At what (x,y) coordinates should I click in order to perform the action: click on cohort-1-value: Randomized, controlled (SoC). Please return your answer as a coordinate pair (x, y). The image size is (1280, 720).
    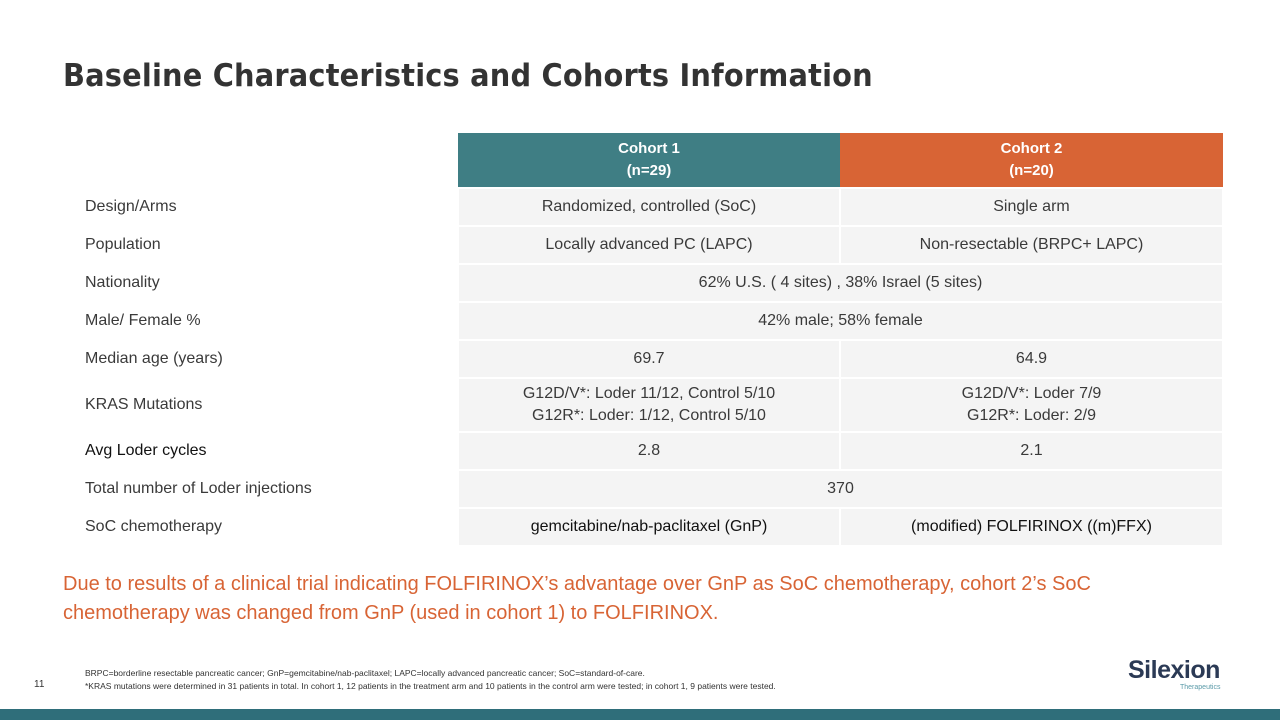
    Looking at the image, I should click on (649, 207).